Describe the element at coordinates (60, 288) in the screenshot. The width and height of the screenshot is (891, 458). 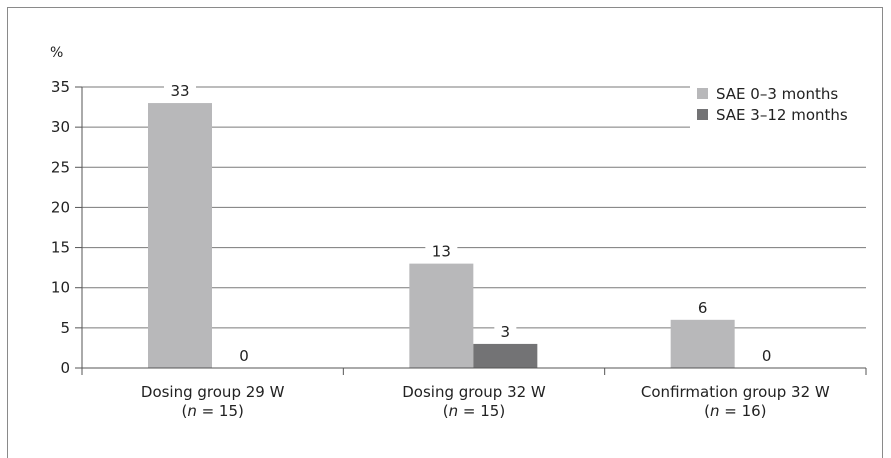
I see `y-tick-label: 10` at that location.